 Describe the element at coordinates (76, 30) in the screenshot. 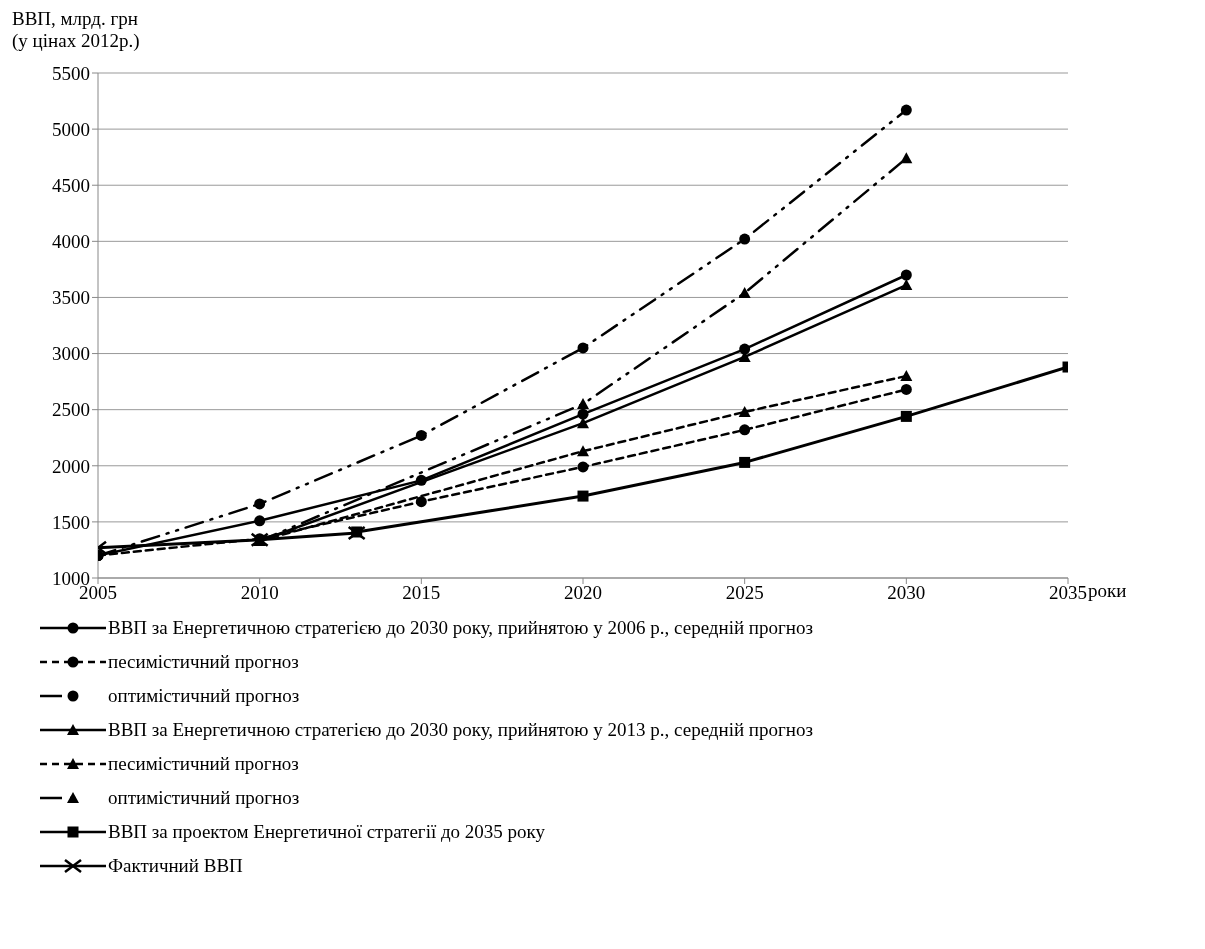

I see `y-axis-title: ВВП, млрд. грн (у цінах 2012р.)` at that location.